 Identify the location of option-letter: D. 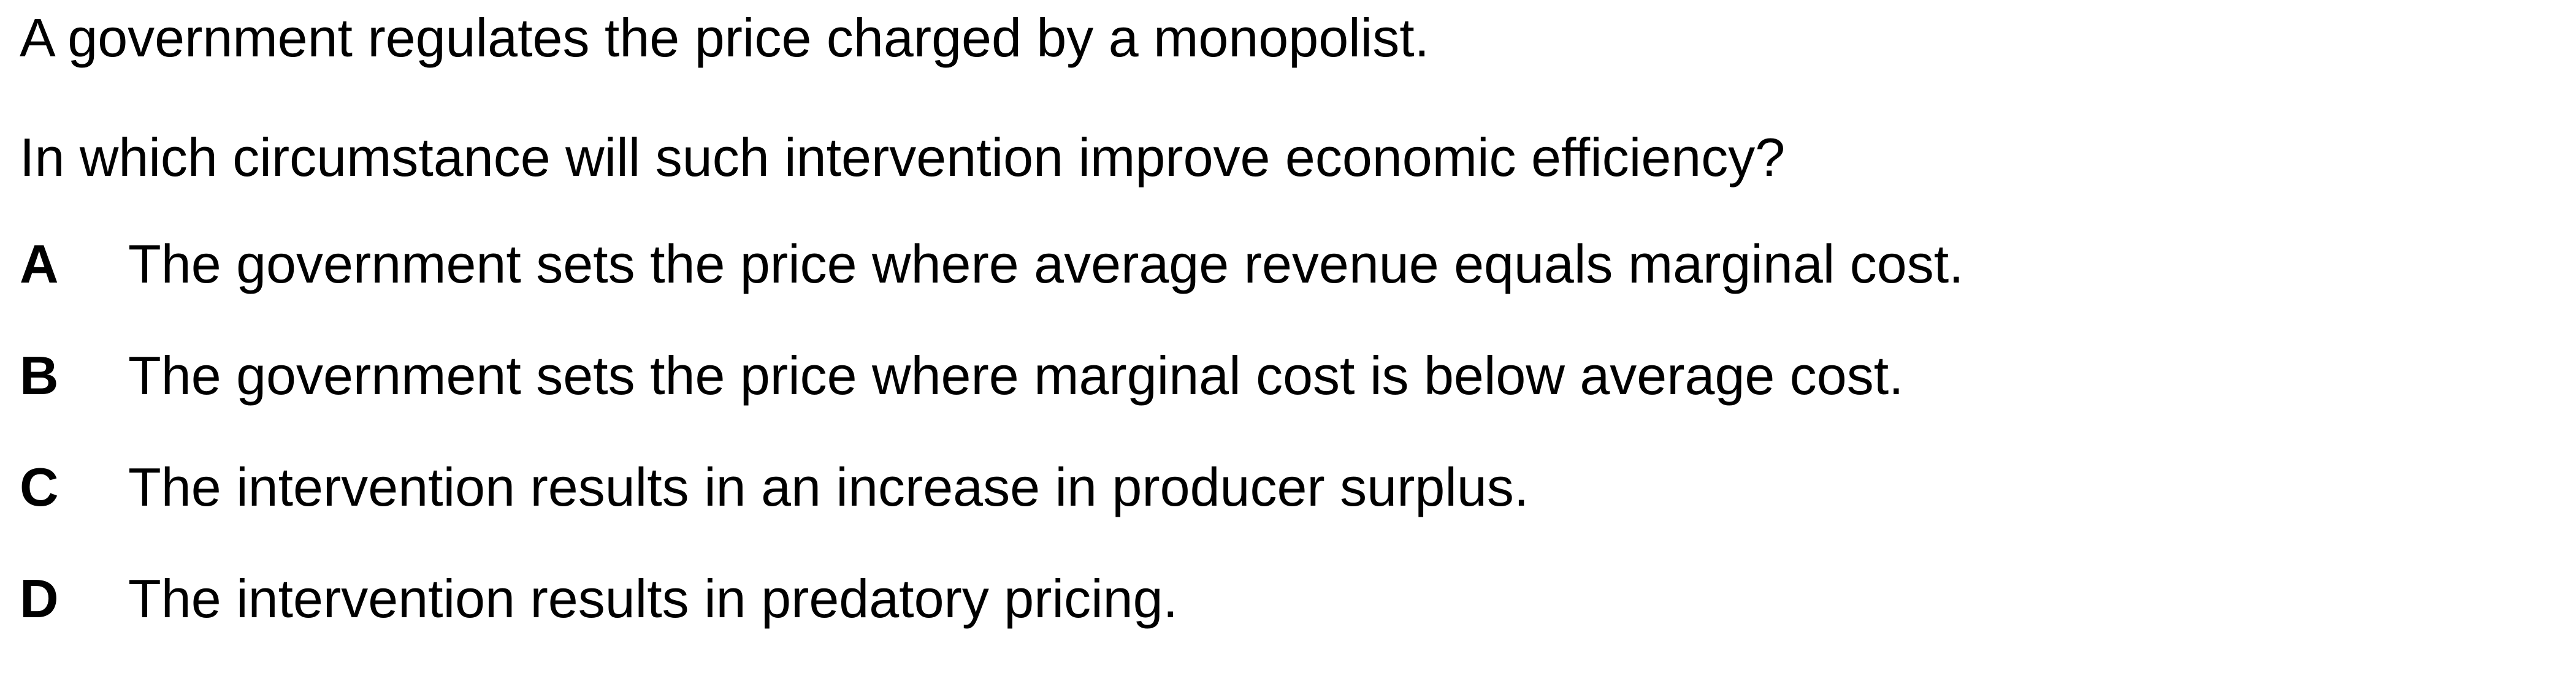
(39, 598).